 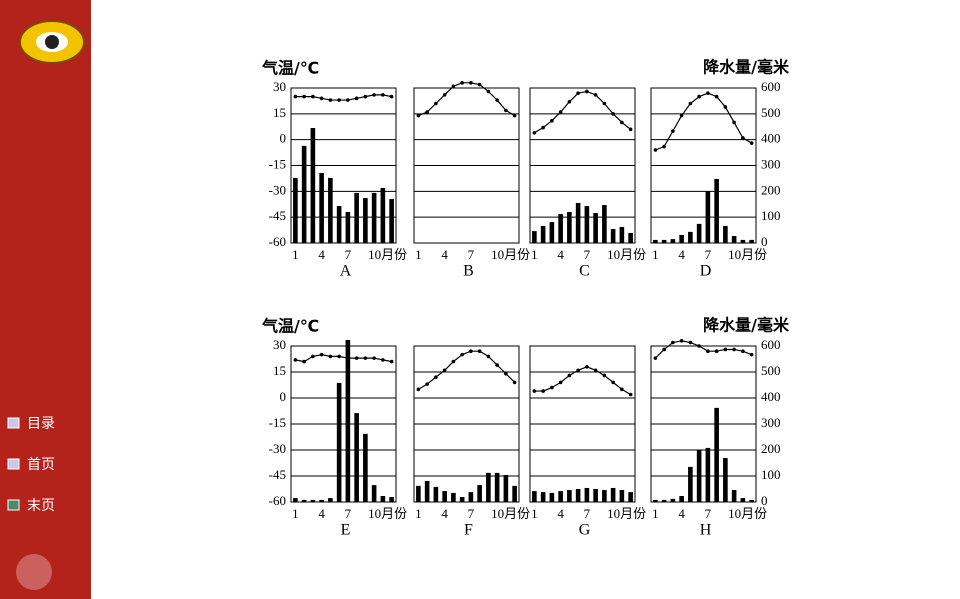 I want to click on x-tick-label: 1, so click(x=655, y=254).